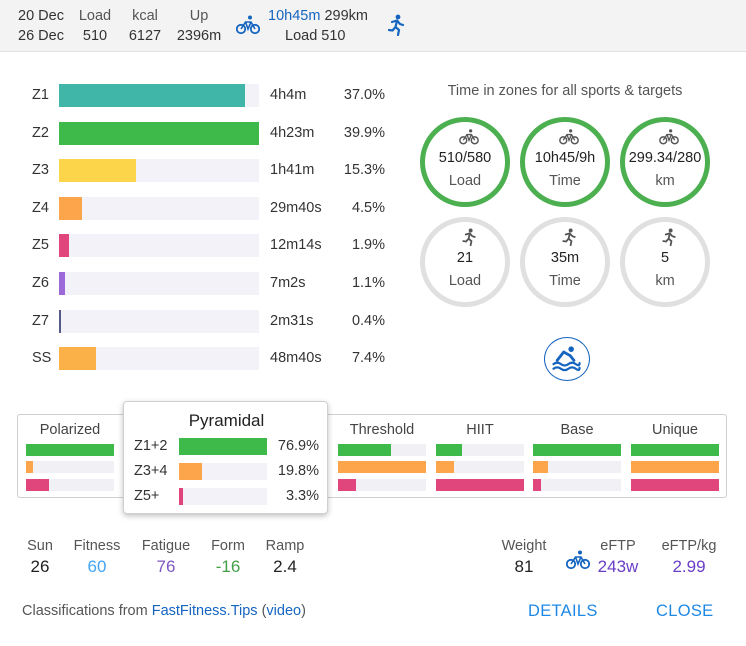 The height and width of the screenshot is (646, 746). Describe the element at coordinates (665, 181) in the screenshot. I see `target-label: km` at that location.